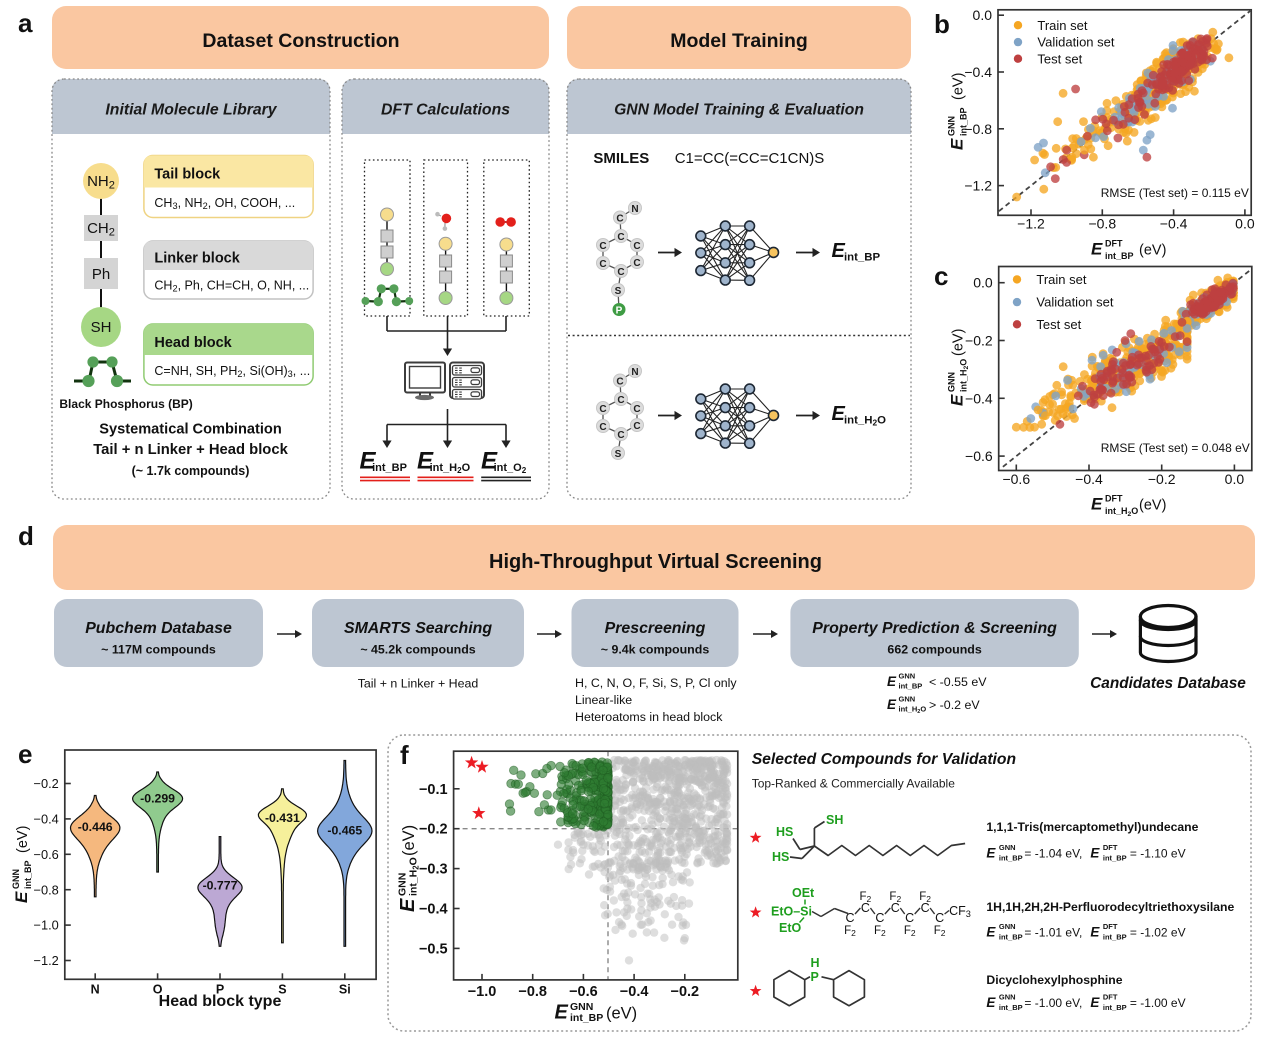 The height and width of the screenshot is (1050, 1271). Describe the element at coordinates (803, 893) in the screenshot. I see `svg-text: OEt` at that location.